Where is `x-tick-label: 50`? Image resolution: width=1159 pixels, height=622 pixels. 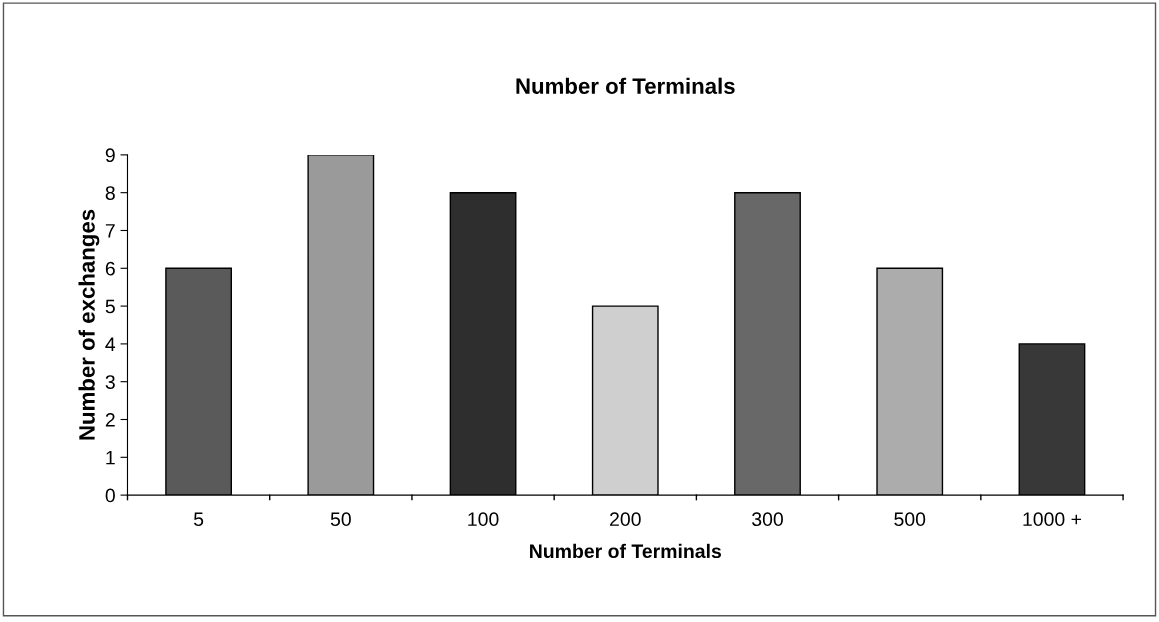 x-tick-label: 50 is located at coordinates (340, 519).